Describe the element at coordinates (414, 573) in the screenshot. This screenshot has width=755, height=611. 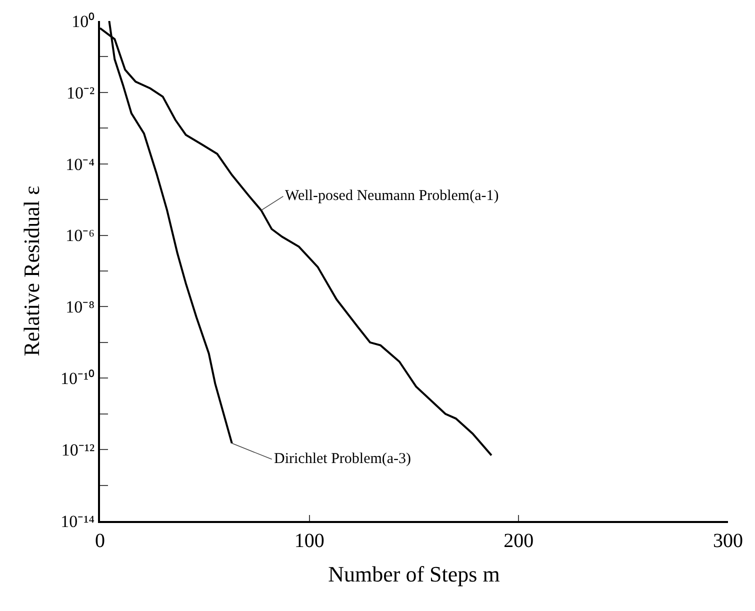
I see `x-axis-title: Number of Steps m` at that location.